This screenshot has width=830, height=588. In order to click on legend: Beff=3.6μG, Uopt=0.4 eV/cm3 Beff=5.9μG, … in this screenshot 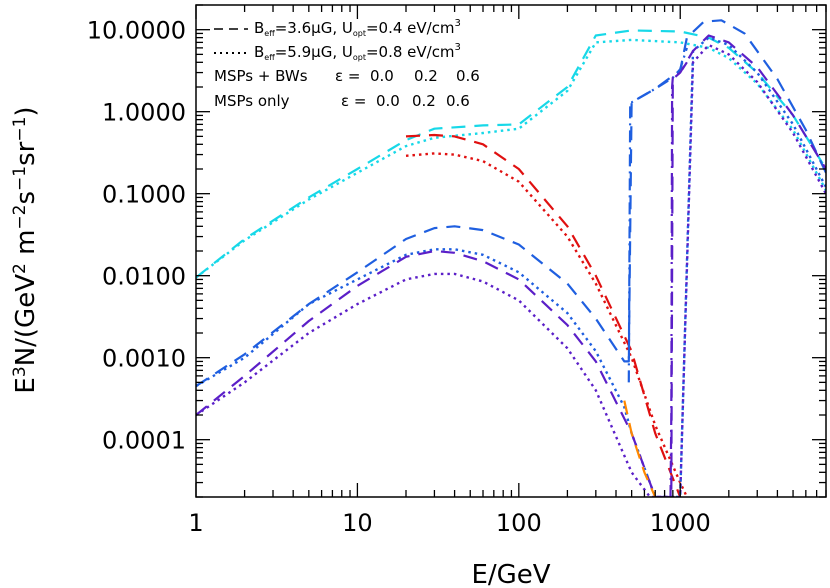, I will do `click(347, 64)`.